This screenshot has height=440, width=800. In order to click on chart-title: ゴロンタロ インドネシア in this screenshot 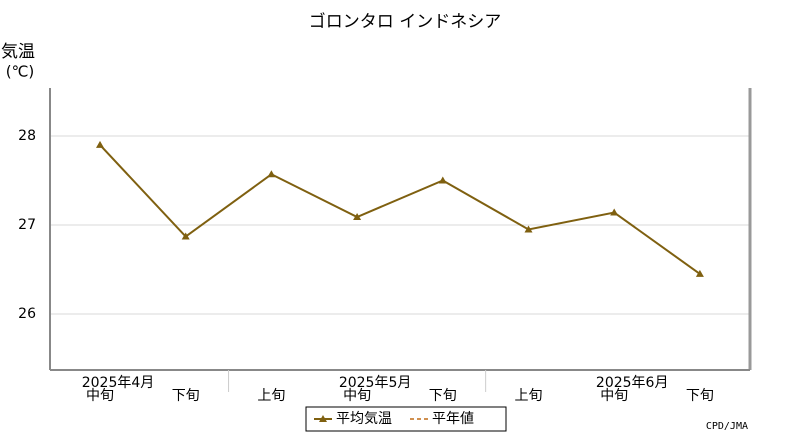, I will do `click(405, 21)`.